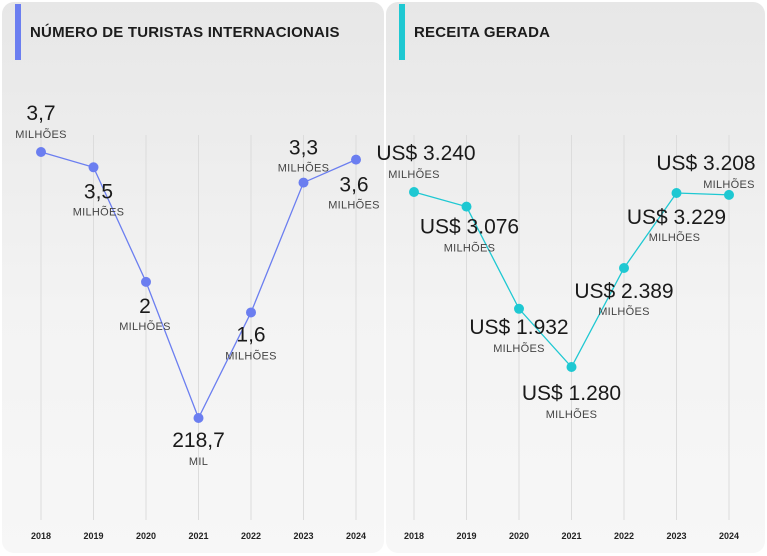 The image size is (767, 556). What do you see at coordinates (729, 194) in the screenshot?
I see `revenue-point-2024` at bounding box center [729, 194].